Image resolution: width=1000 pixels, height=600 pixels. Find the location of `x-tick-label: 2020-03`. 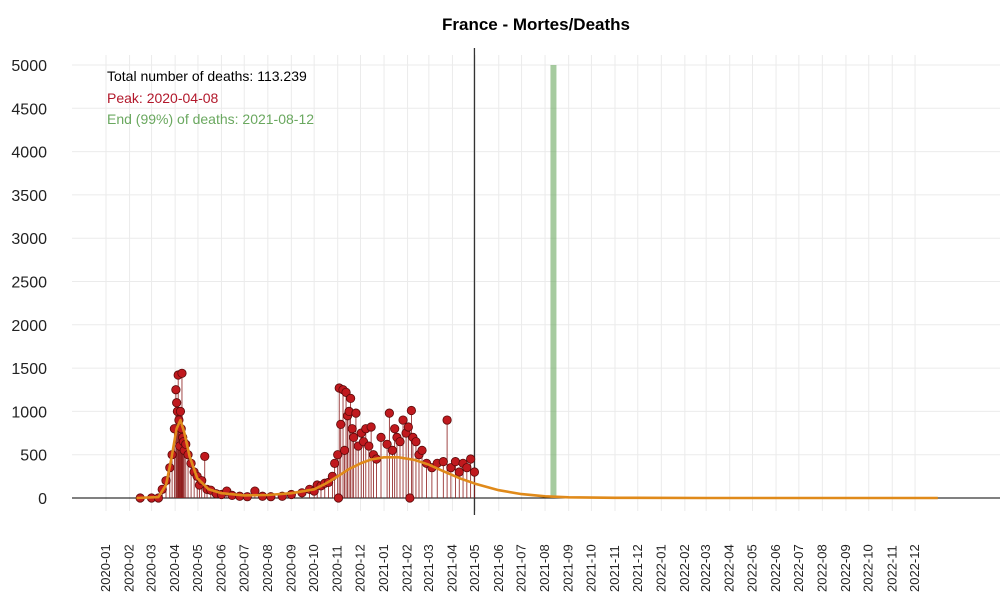

x-tick-label: 2020-03 is located at coordinates (151, 568).